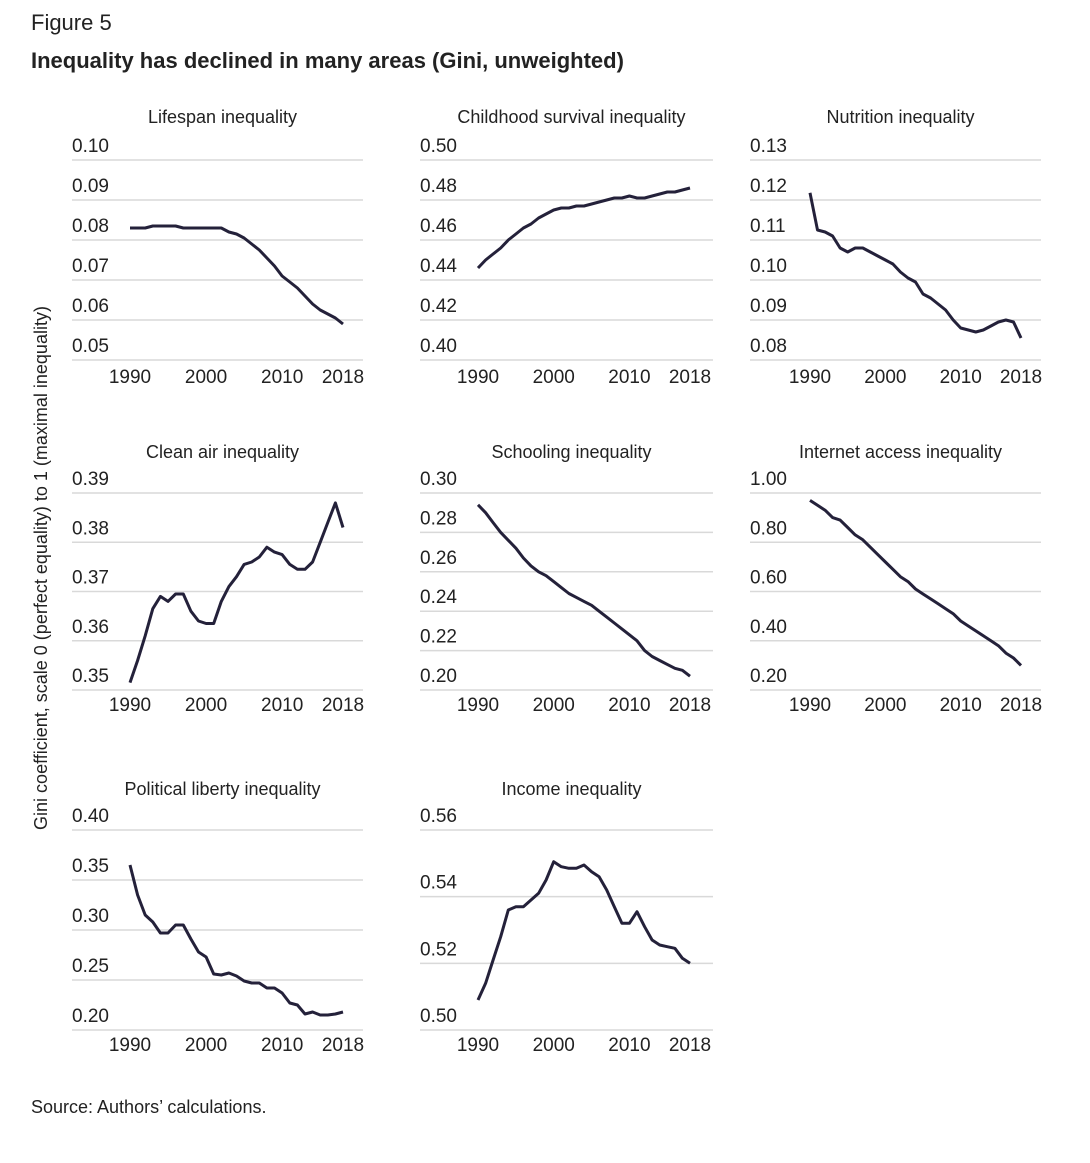 The width and height of the screenshot is (1090, 1163). Describe the element at coordinates (90, 578) in the screenshot. I see `y-tick-label: 0.37` at that location.